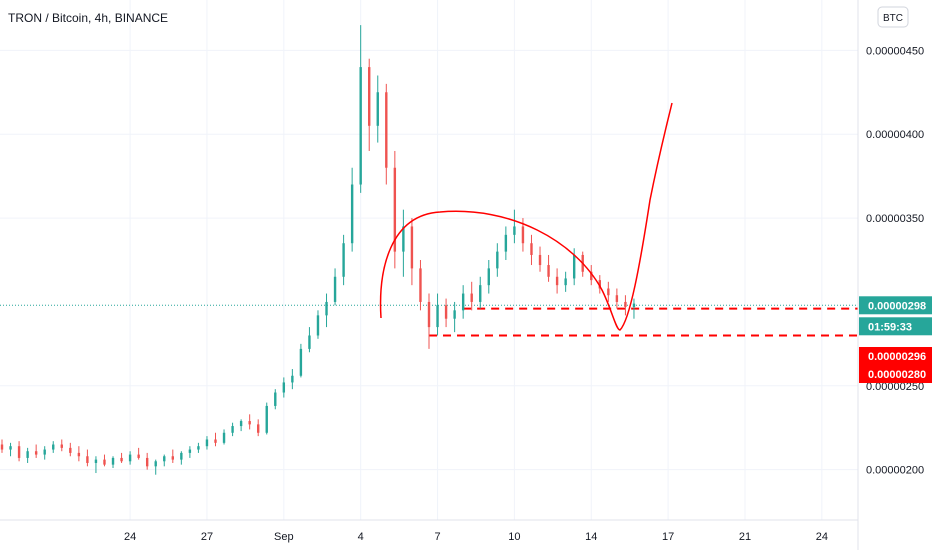 This screenshot has width=932, height=555. What do you see at coordinates (895, 219) in the screenshot?
I see `price-tick-label: 0.00000350` at bounding box center [895, 219].